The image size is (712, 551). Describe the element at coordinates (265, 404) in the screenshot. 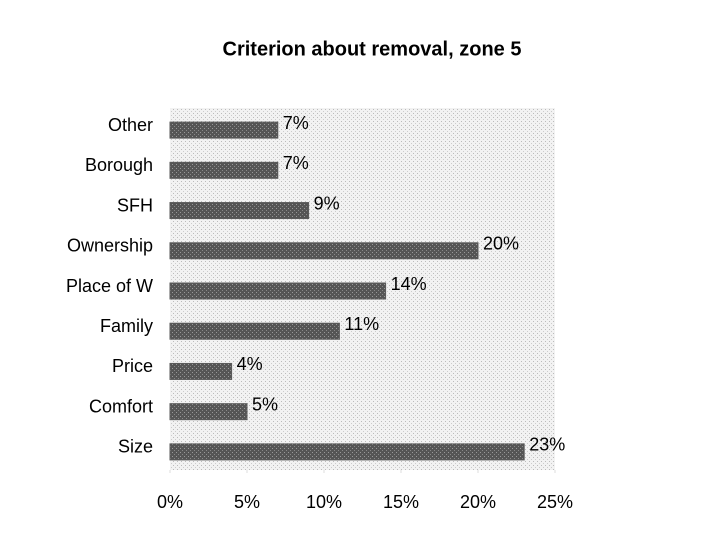

I see `data-label: 5%` at that location.